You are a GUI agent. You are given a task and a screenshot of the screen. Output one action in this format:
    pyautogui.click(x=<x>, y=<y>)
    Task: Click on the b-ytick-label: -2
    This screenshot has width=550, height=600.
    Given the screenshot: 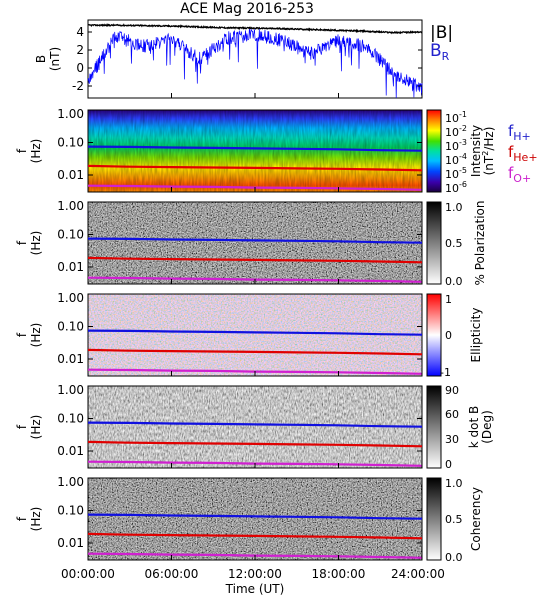 What is the action you would take?
    pyautogui.click(x=78, y=86)
    